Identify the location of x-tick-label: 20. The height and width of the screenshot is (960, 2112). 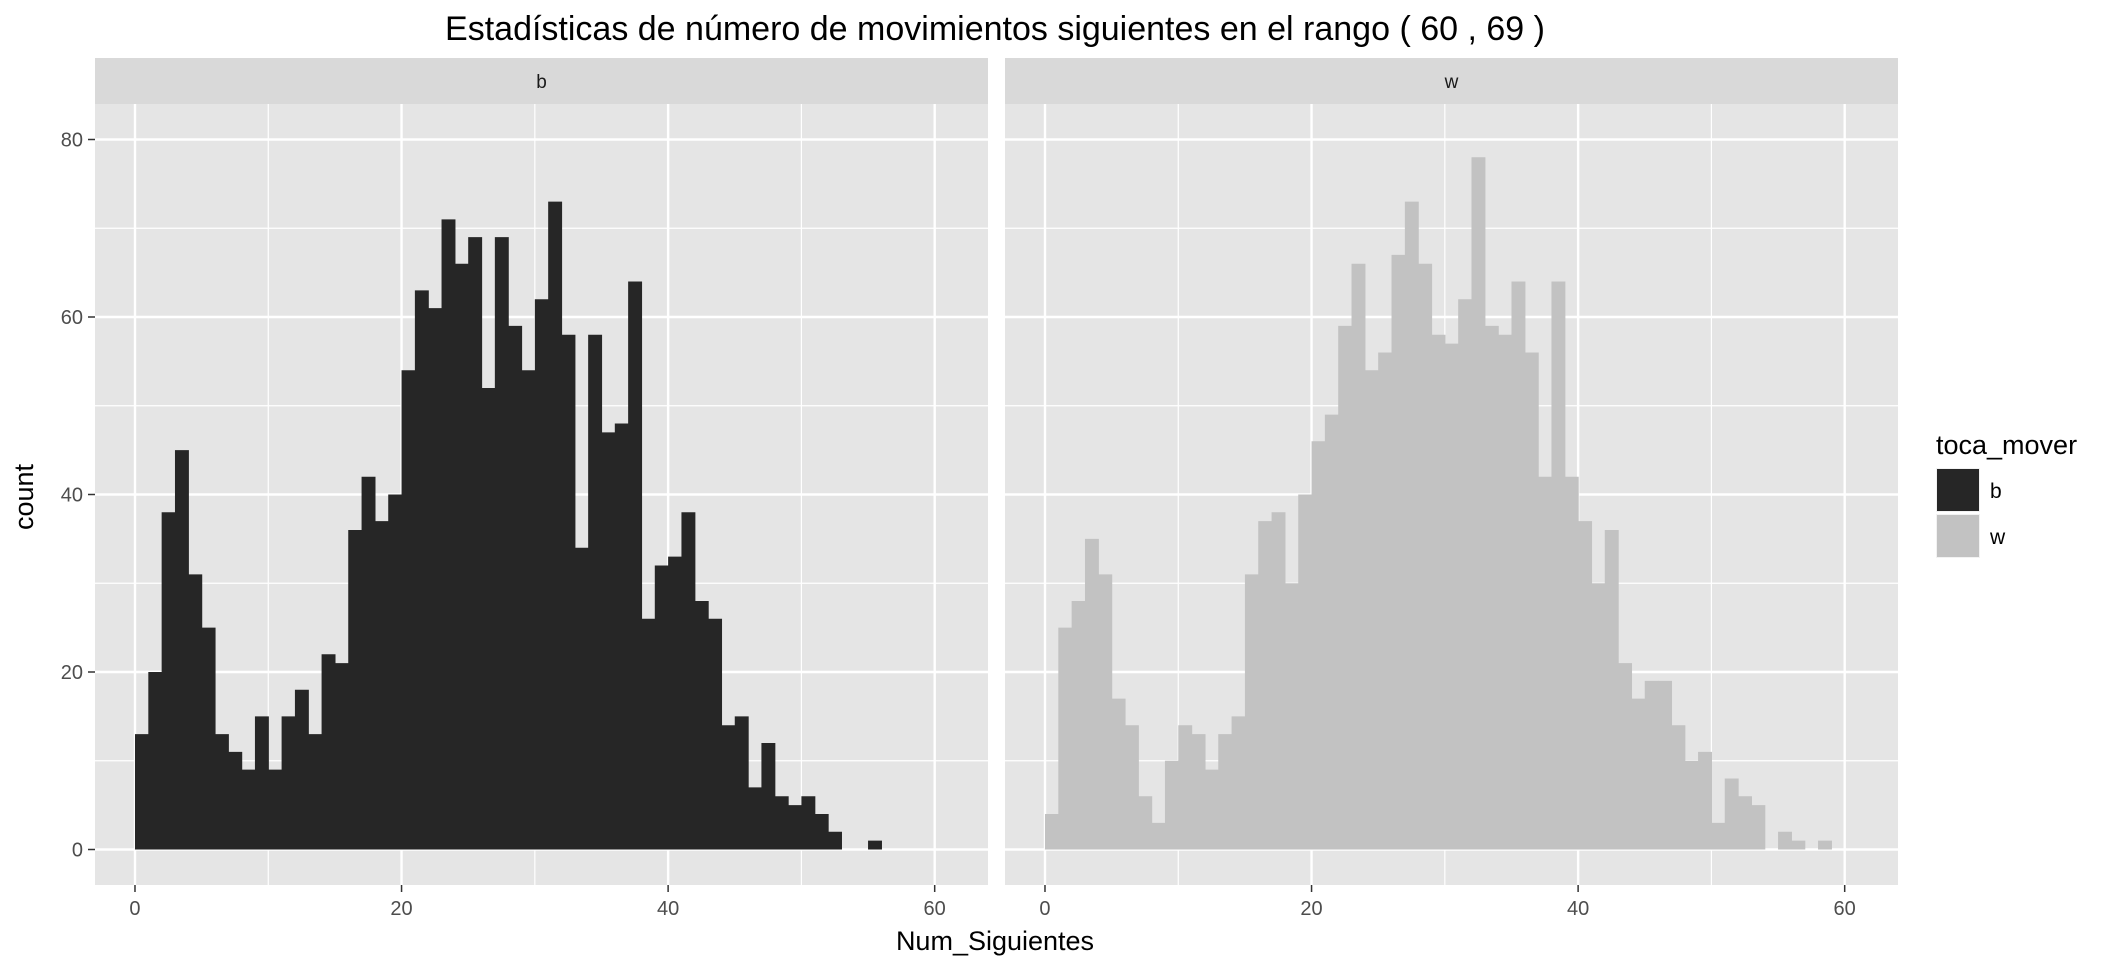
(1311, 909).